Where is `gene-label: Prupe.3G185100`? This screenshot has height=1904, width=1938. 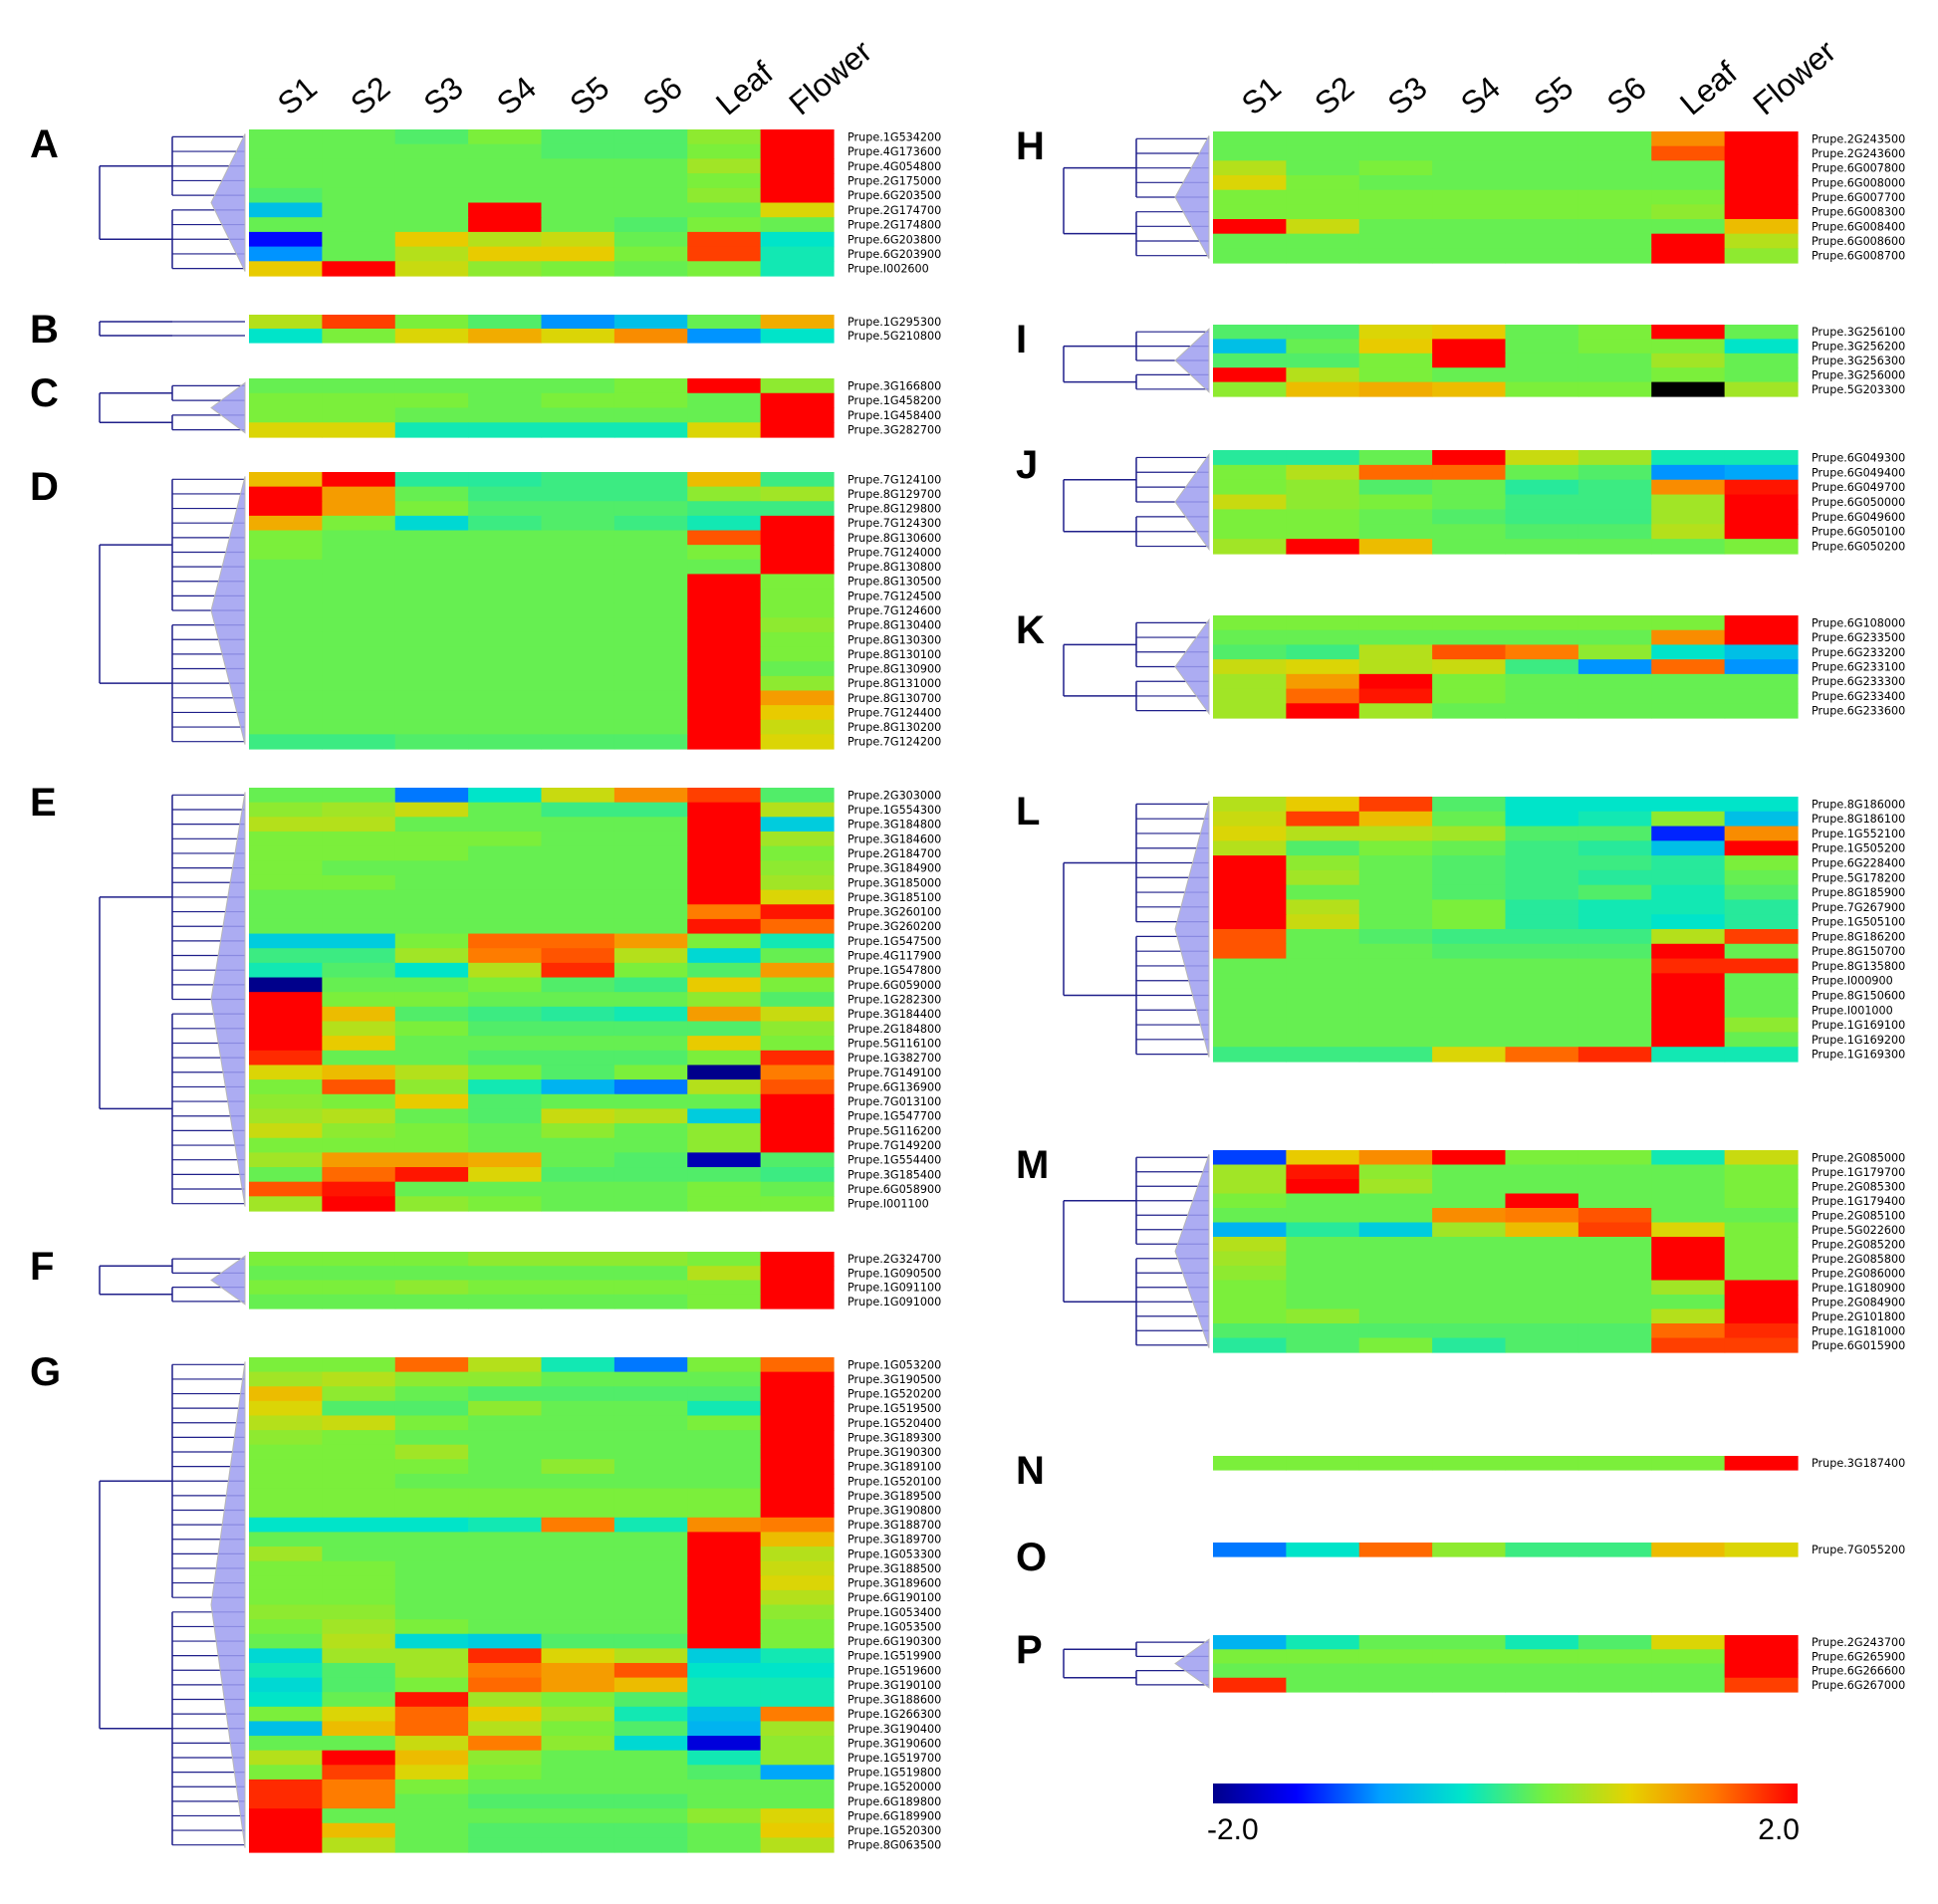
gene-label: Prupe.3G185100 is located at coordinates (894, 897).